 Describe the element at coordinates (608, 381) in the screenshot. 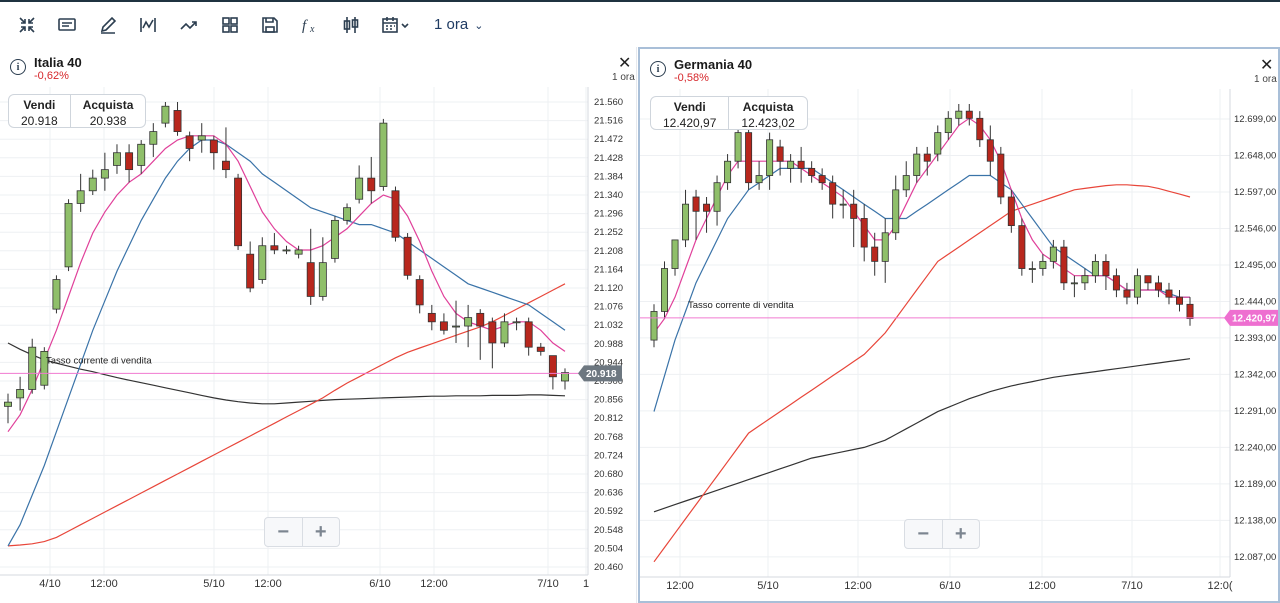

I see `y-tick-label: 20.900` at that location.